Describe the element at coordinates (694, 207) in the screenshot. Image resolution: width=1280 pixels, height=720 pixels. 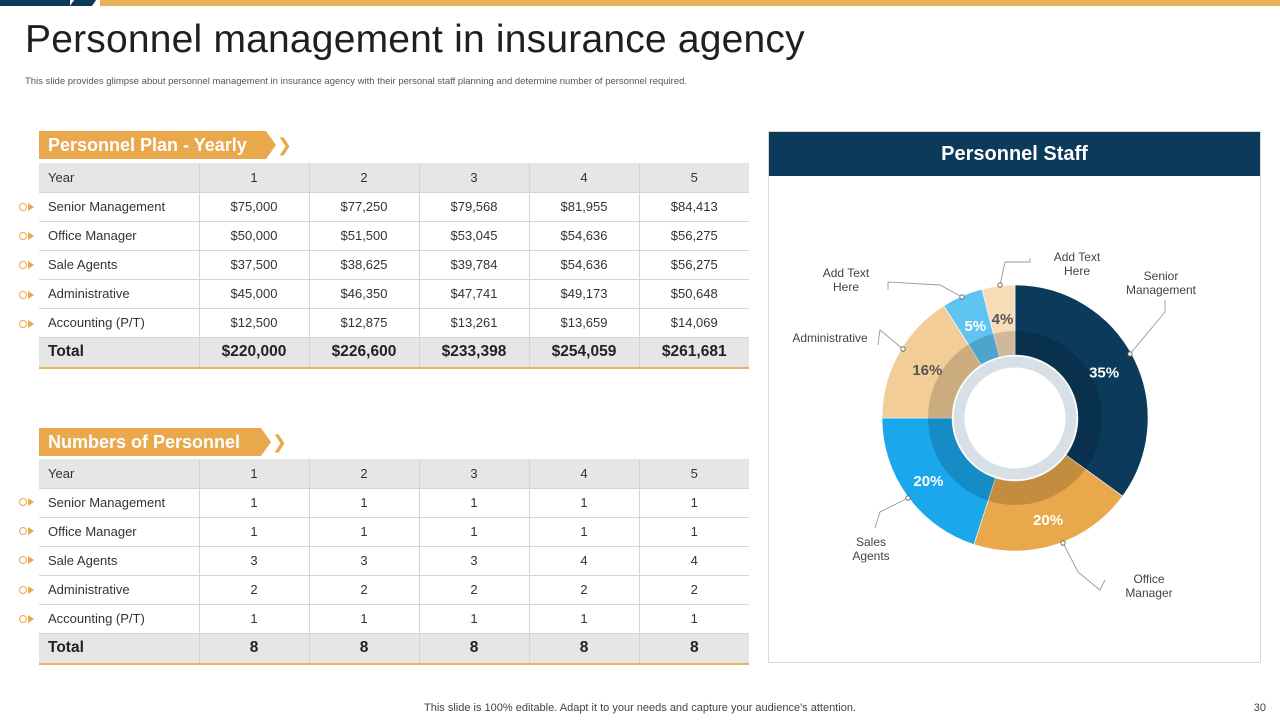
I see `table-cell: $84,413` at that location.